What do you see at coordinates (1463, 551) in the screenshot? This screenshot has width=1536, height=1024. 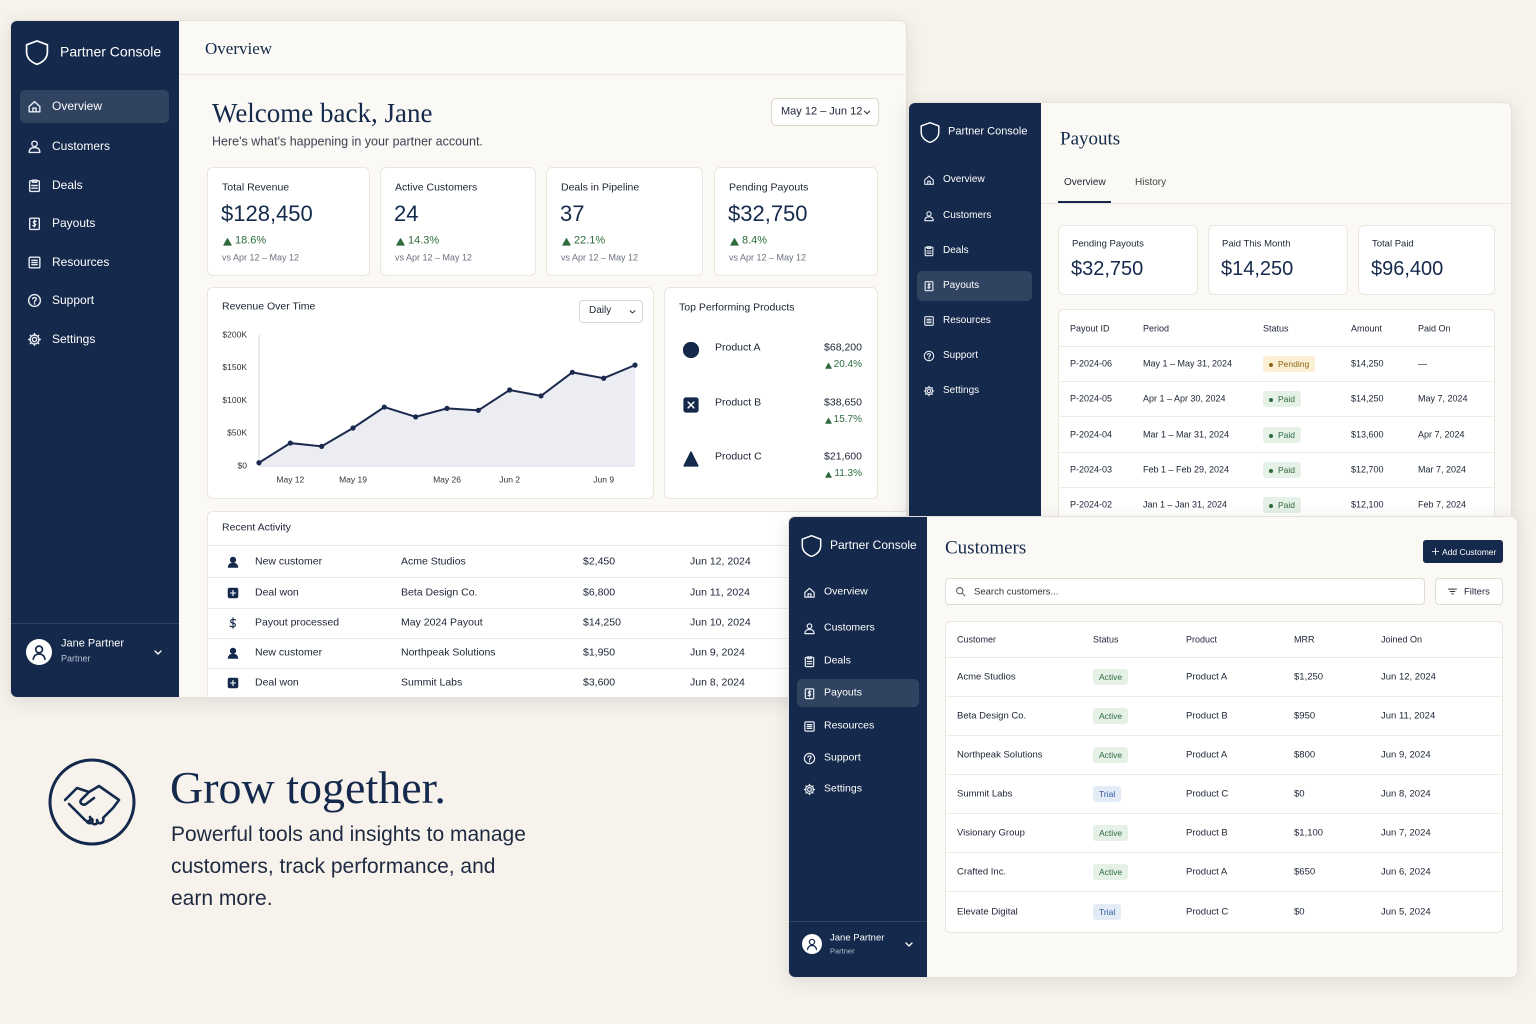 I see `add-customer-button` at bounding box center [1463, 551].